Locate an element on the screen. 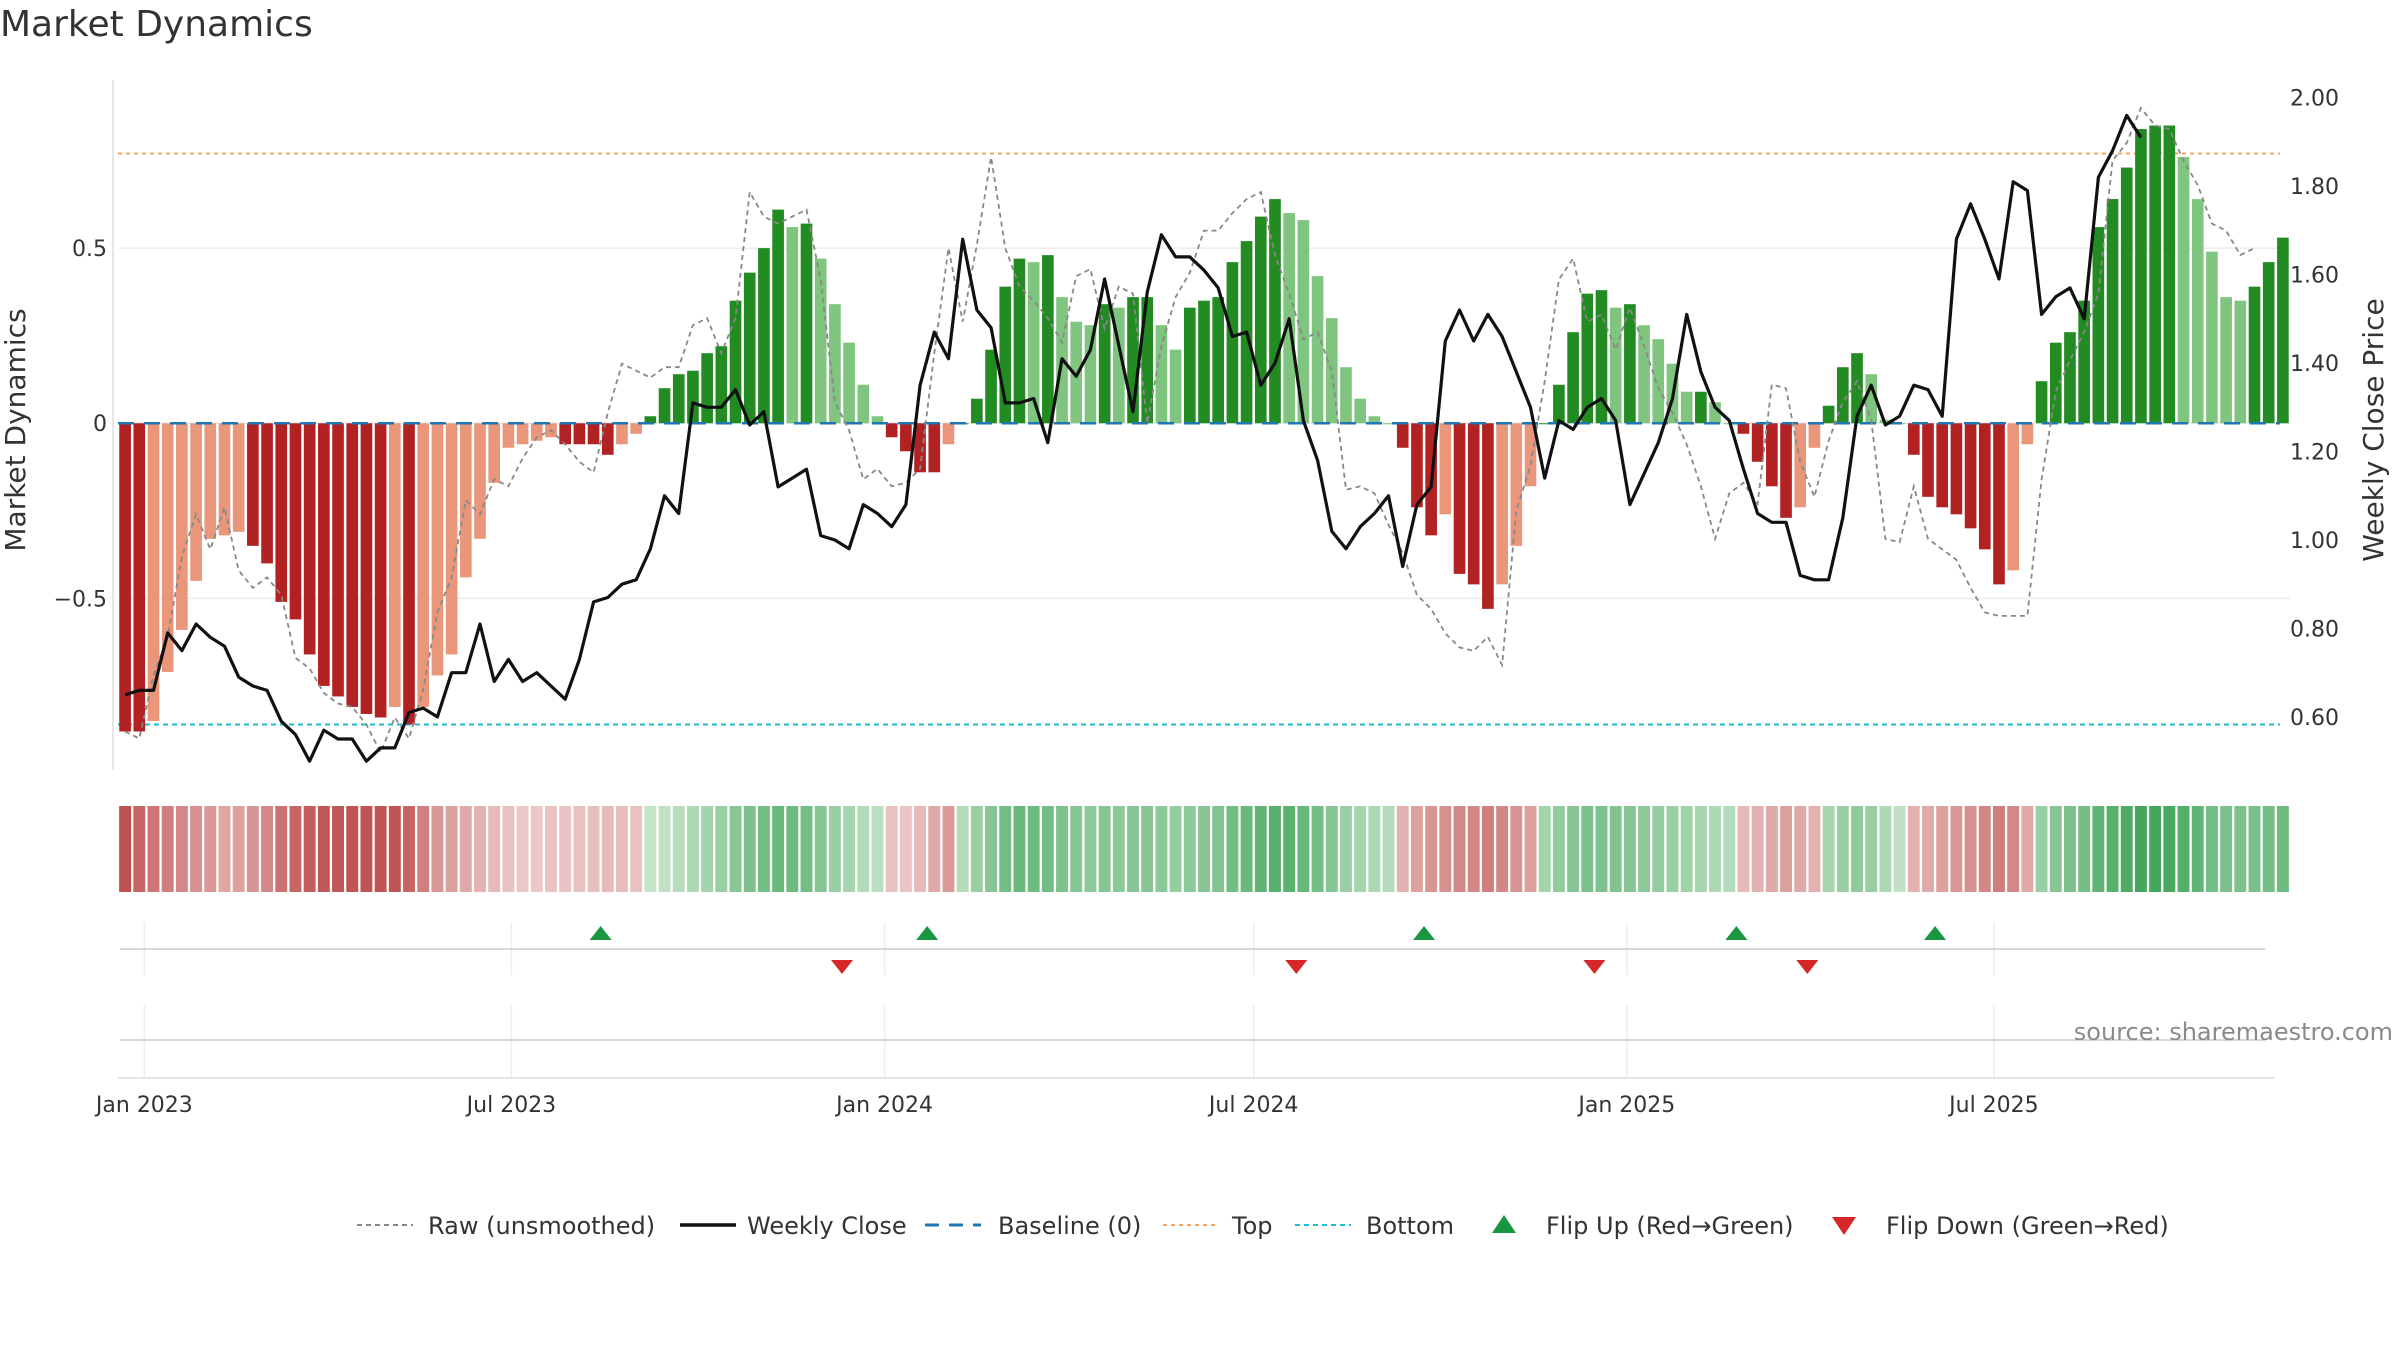 This screenshot has height=1350, width=2400. legend-label: Top is located at coordinates (1252, 1226).